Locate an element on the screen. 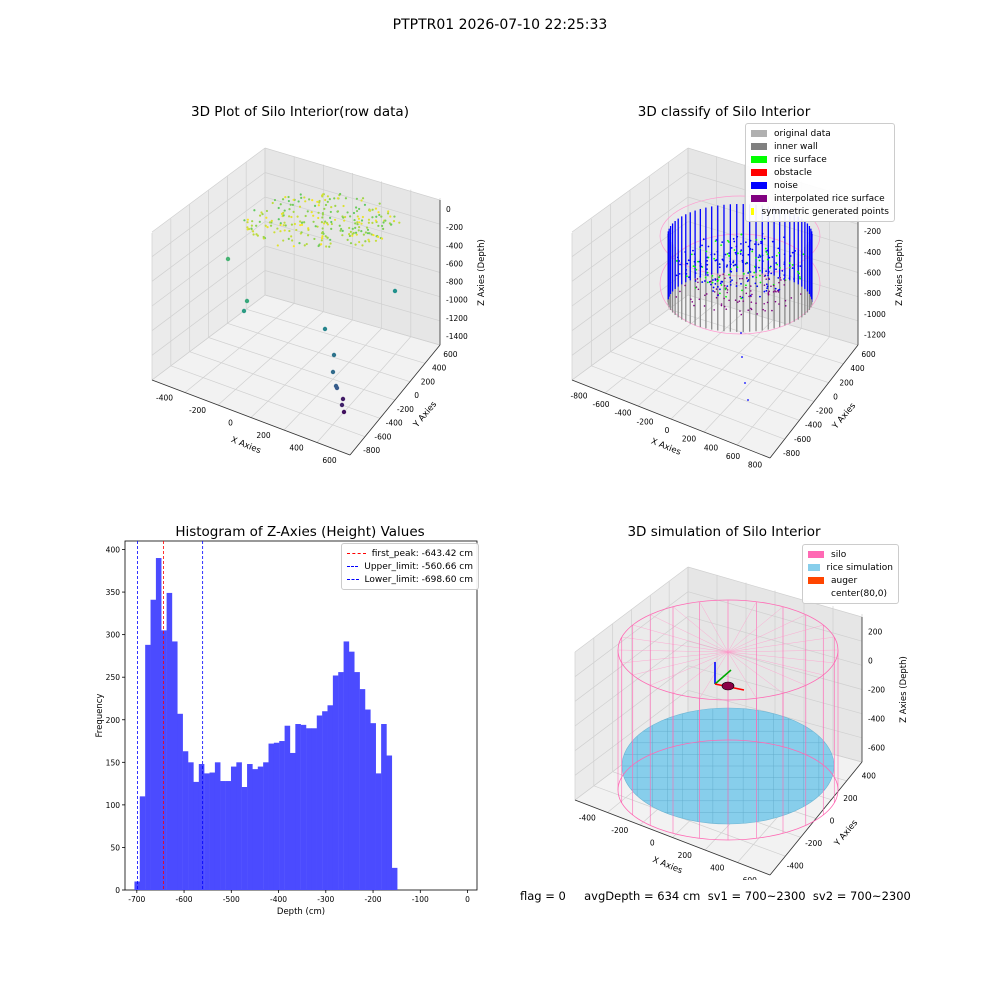 The width and height of the screenshot is (1000, 1000). panel3-title: Histogram of Z-Axies (Height) Values is located at coordinates (300, 532).